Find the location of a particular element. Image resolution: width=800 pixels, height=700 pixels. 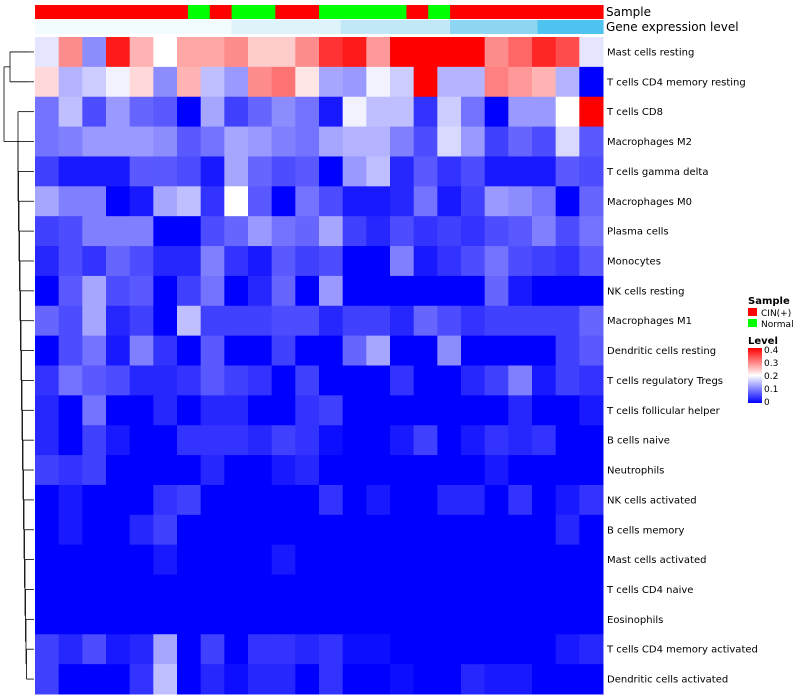

level-tick-3: 0.1 is located at coordinates (771, 390).